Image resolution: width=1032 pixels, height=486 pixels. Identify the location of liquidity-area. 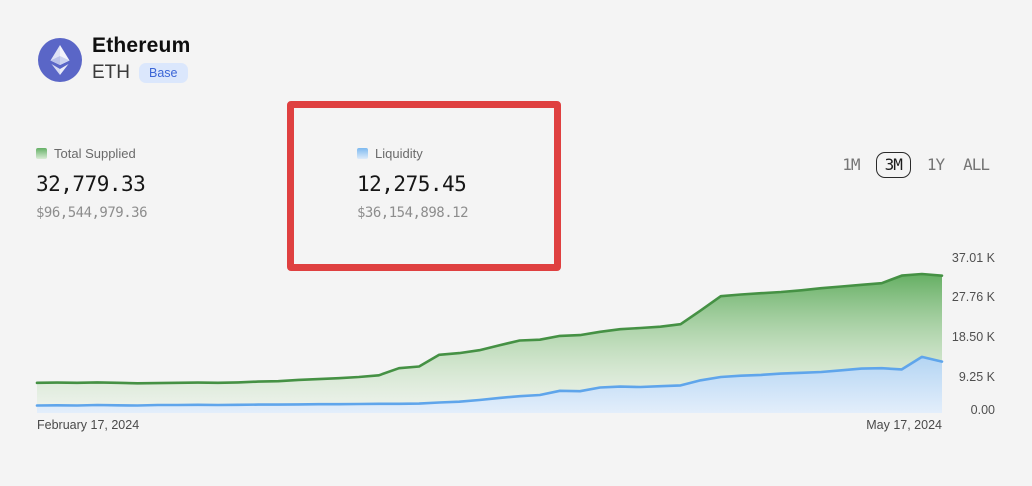
(489, 384).